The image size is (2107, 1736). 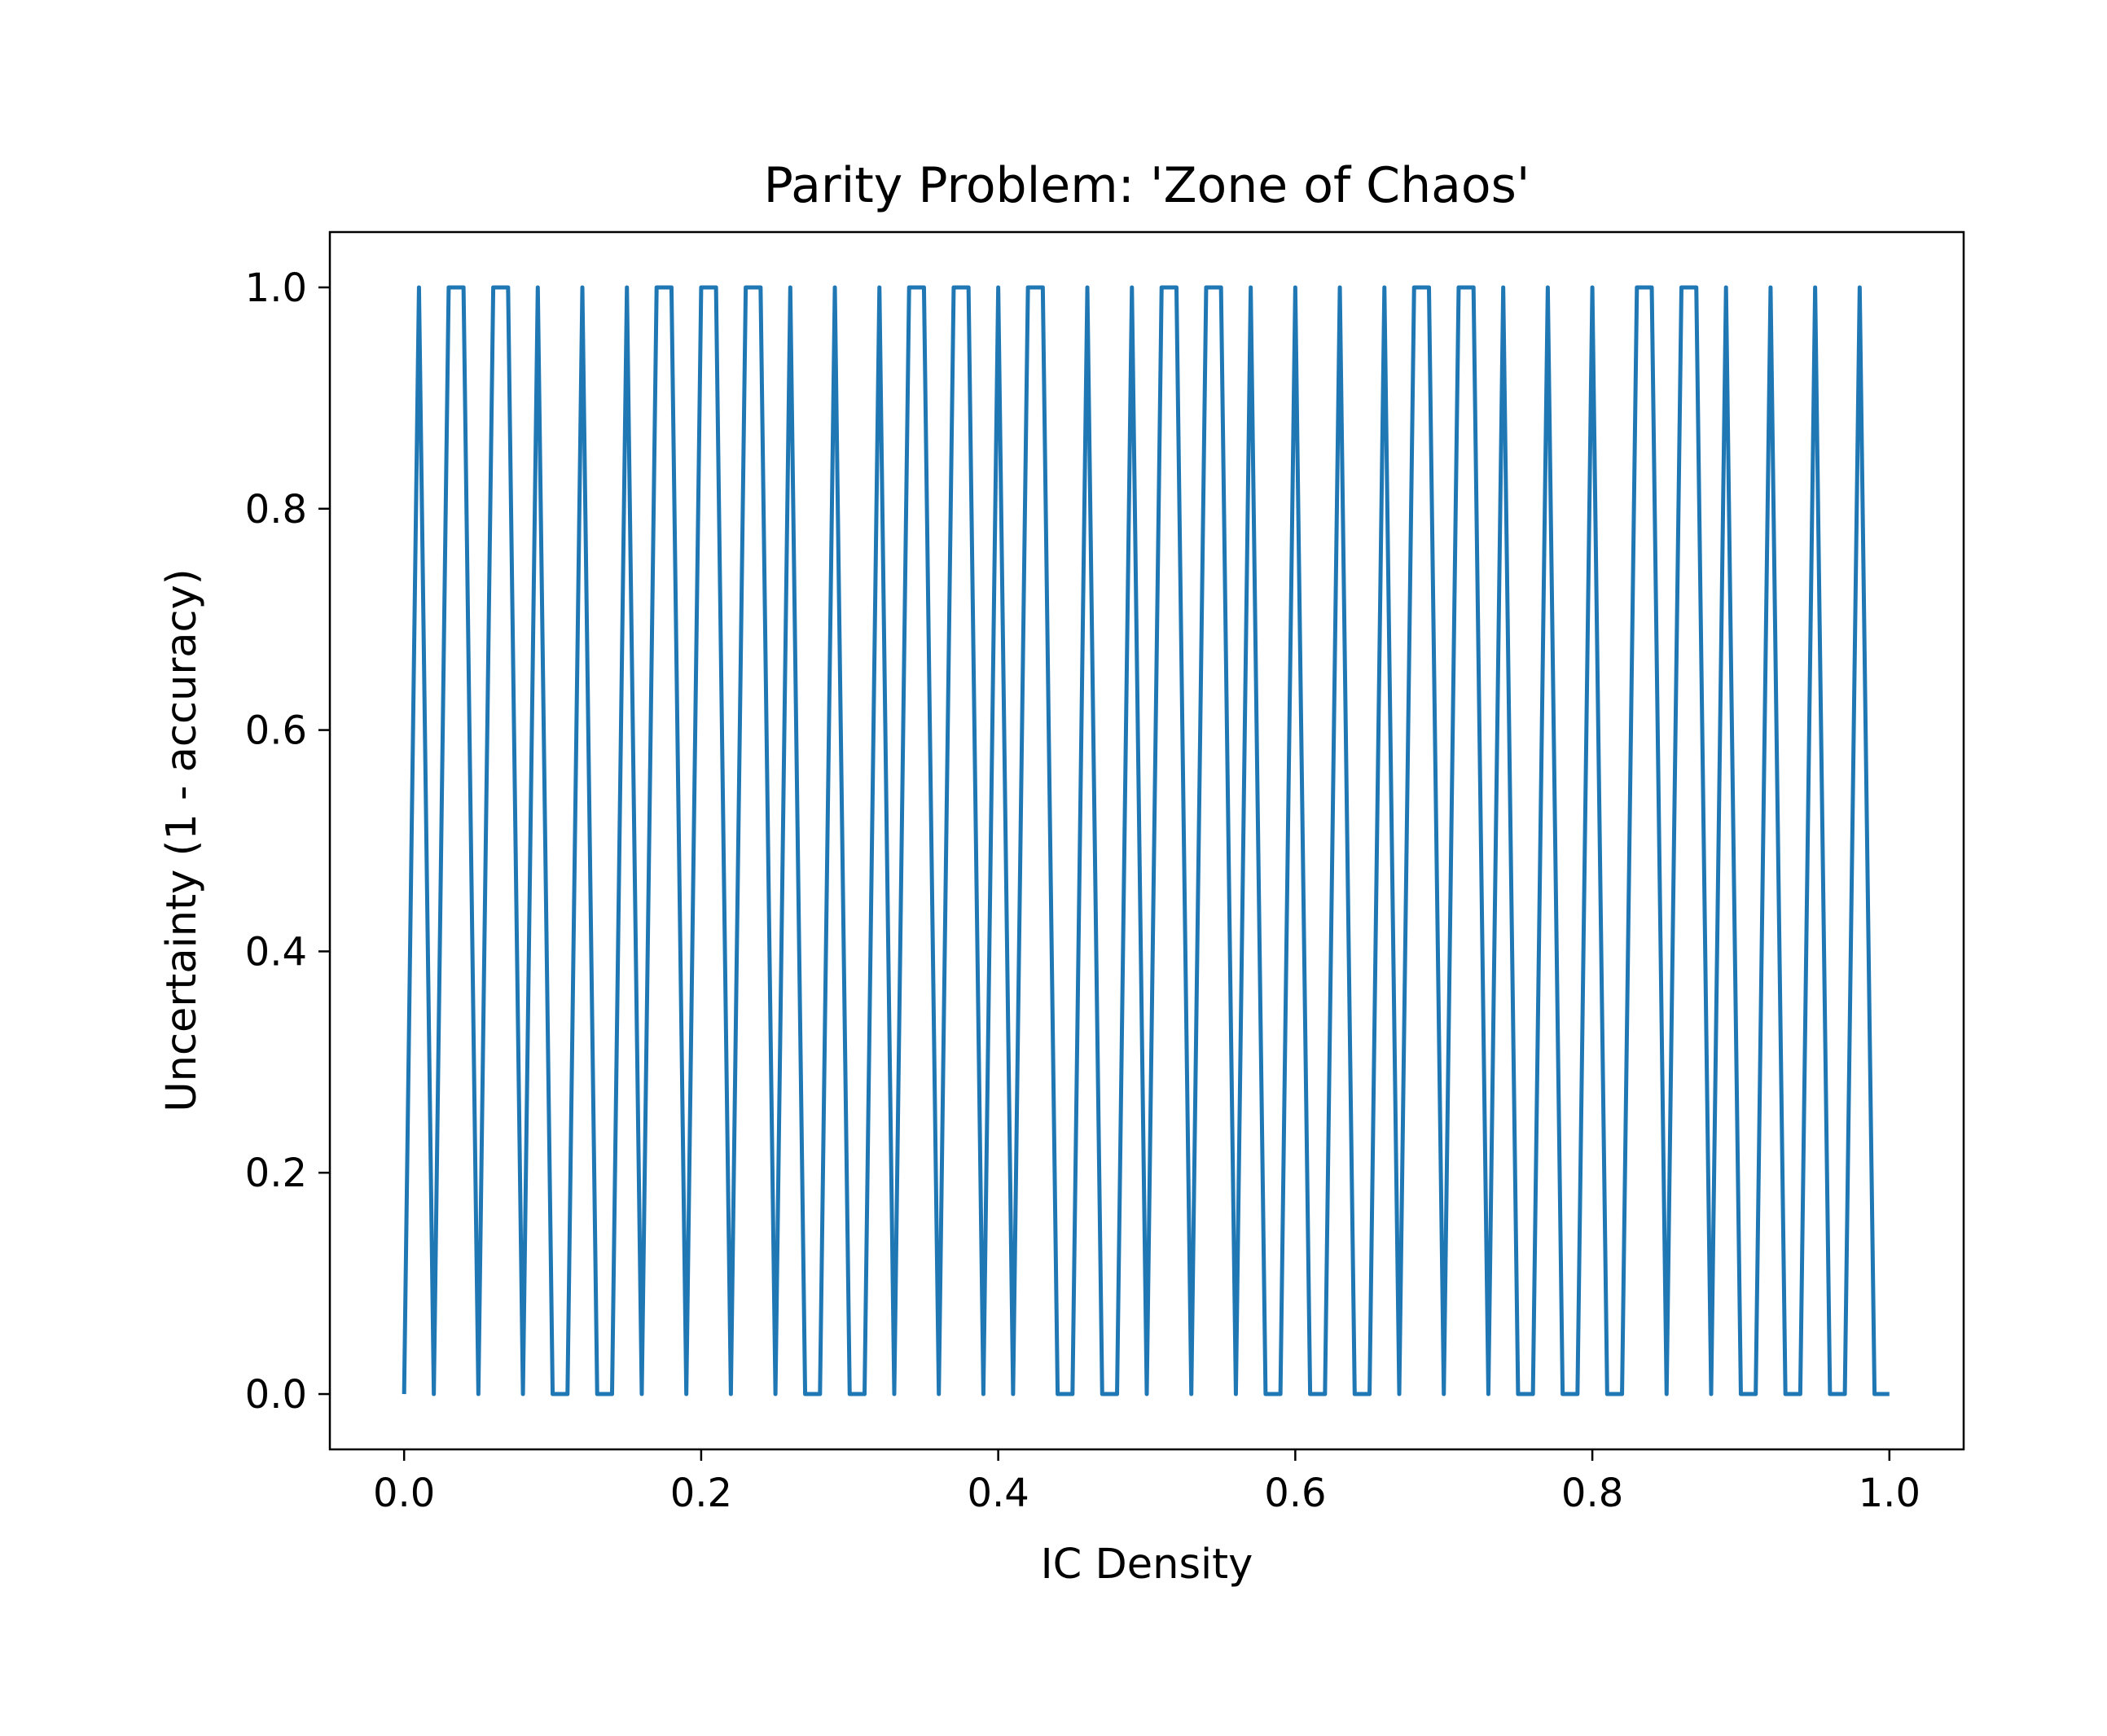 What do you see at coordinates (1295, 1493) in the screenshot?
I see `x-tick-label: 0.6` at bounding box center [1295, 1493].